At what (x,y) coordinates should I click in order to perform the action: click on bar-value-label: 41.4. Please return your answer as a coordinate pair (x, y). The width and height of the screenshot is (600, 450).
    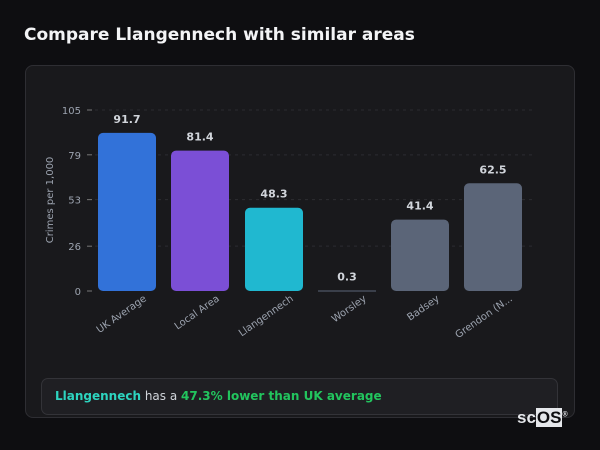
    Looking at the image, I should click on (419, 206).